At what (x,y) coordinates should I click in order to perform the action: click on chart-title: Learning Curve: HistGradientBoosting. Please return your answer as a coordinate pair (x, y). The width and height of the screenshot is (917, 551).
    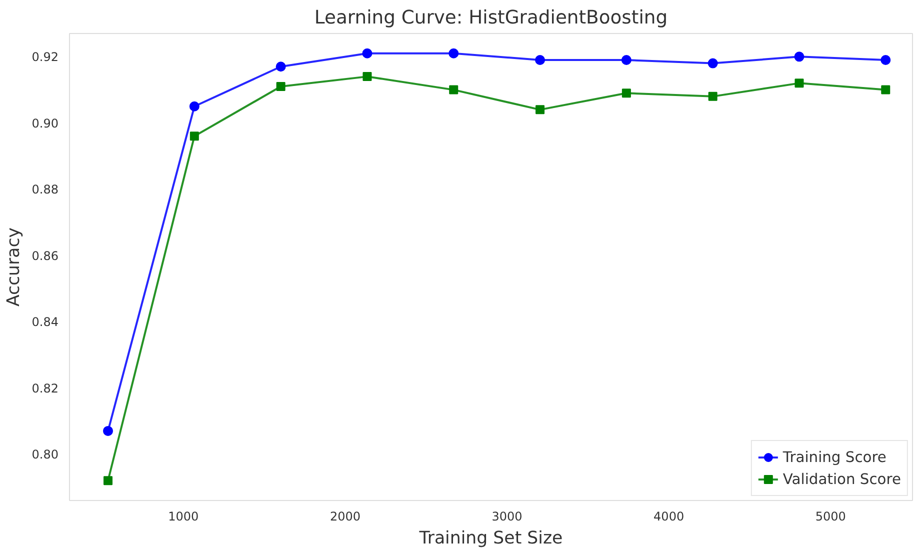
    Looking at the image, I should click on (491, 18).